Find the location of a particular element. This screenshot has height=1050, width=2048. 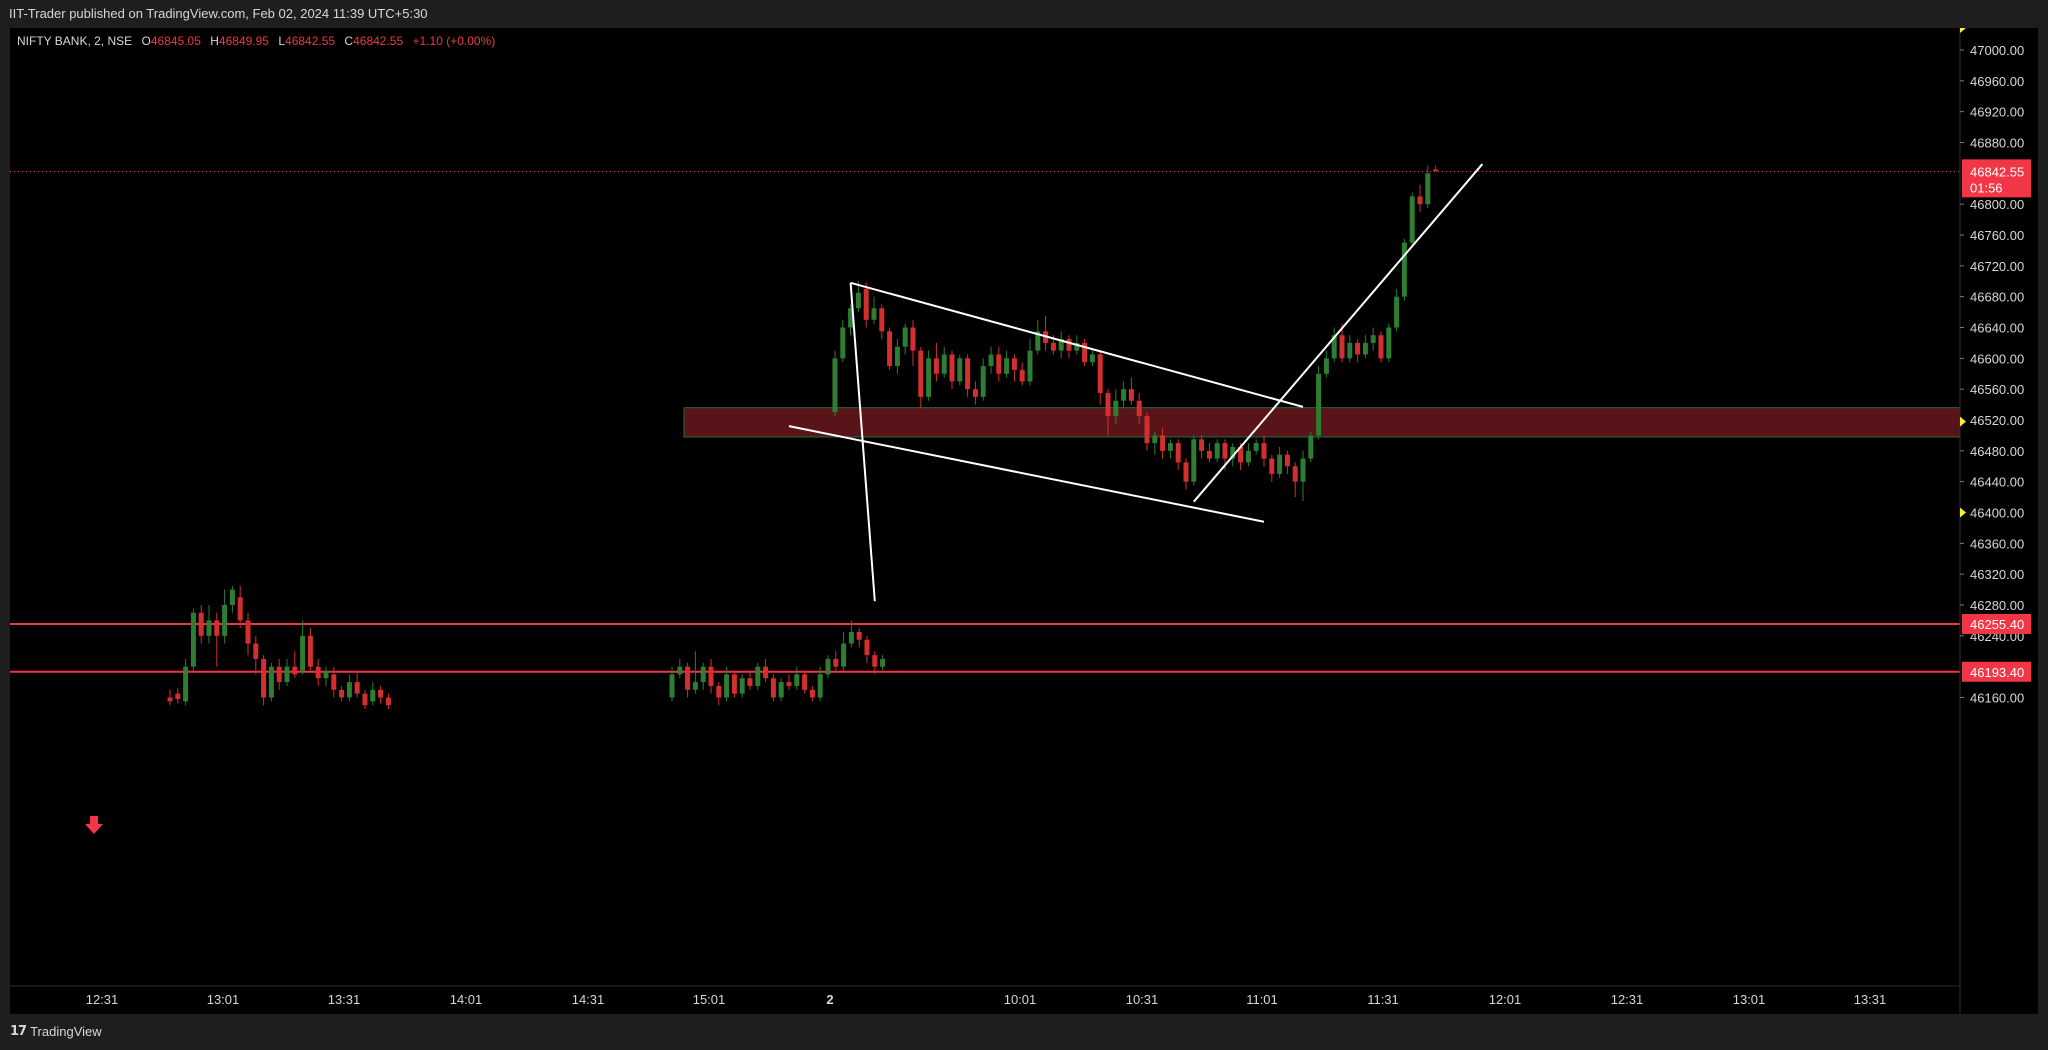

price-tick-label: 46480.00 is located at coordinates (1997, 451).